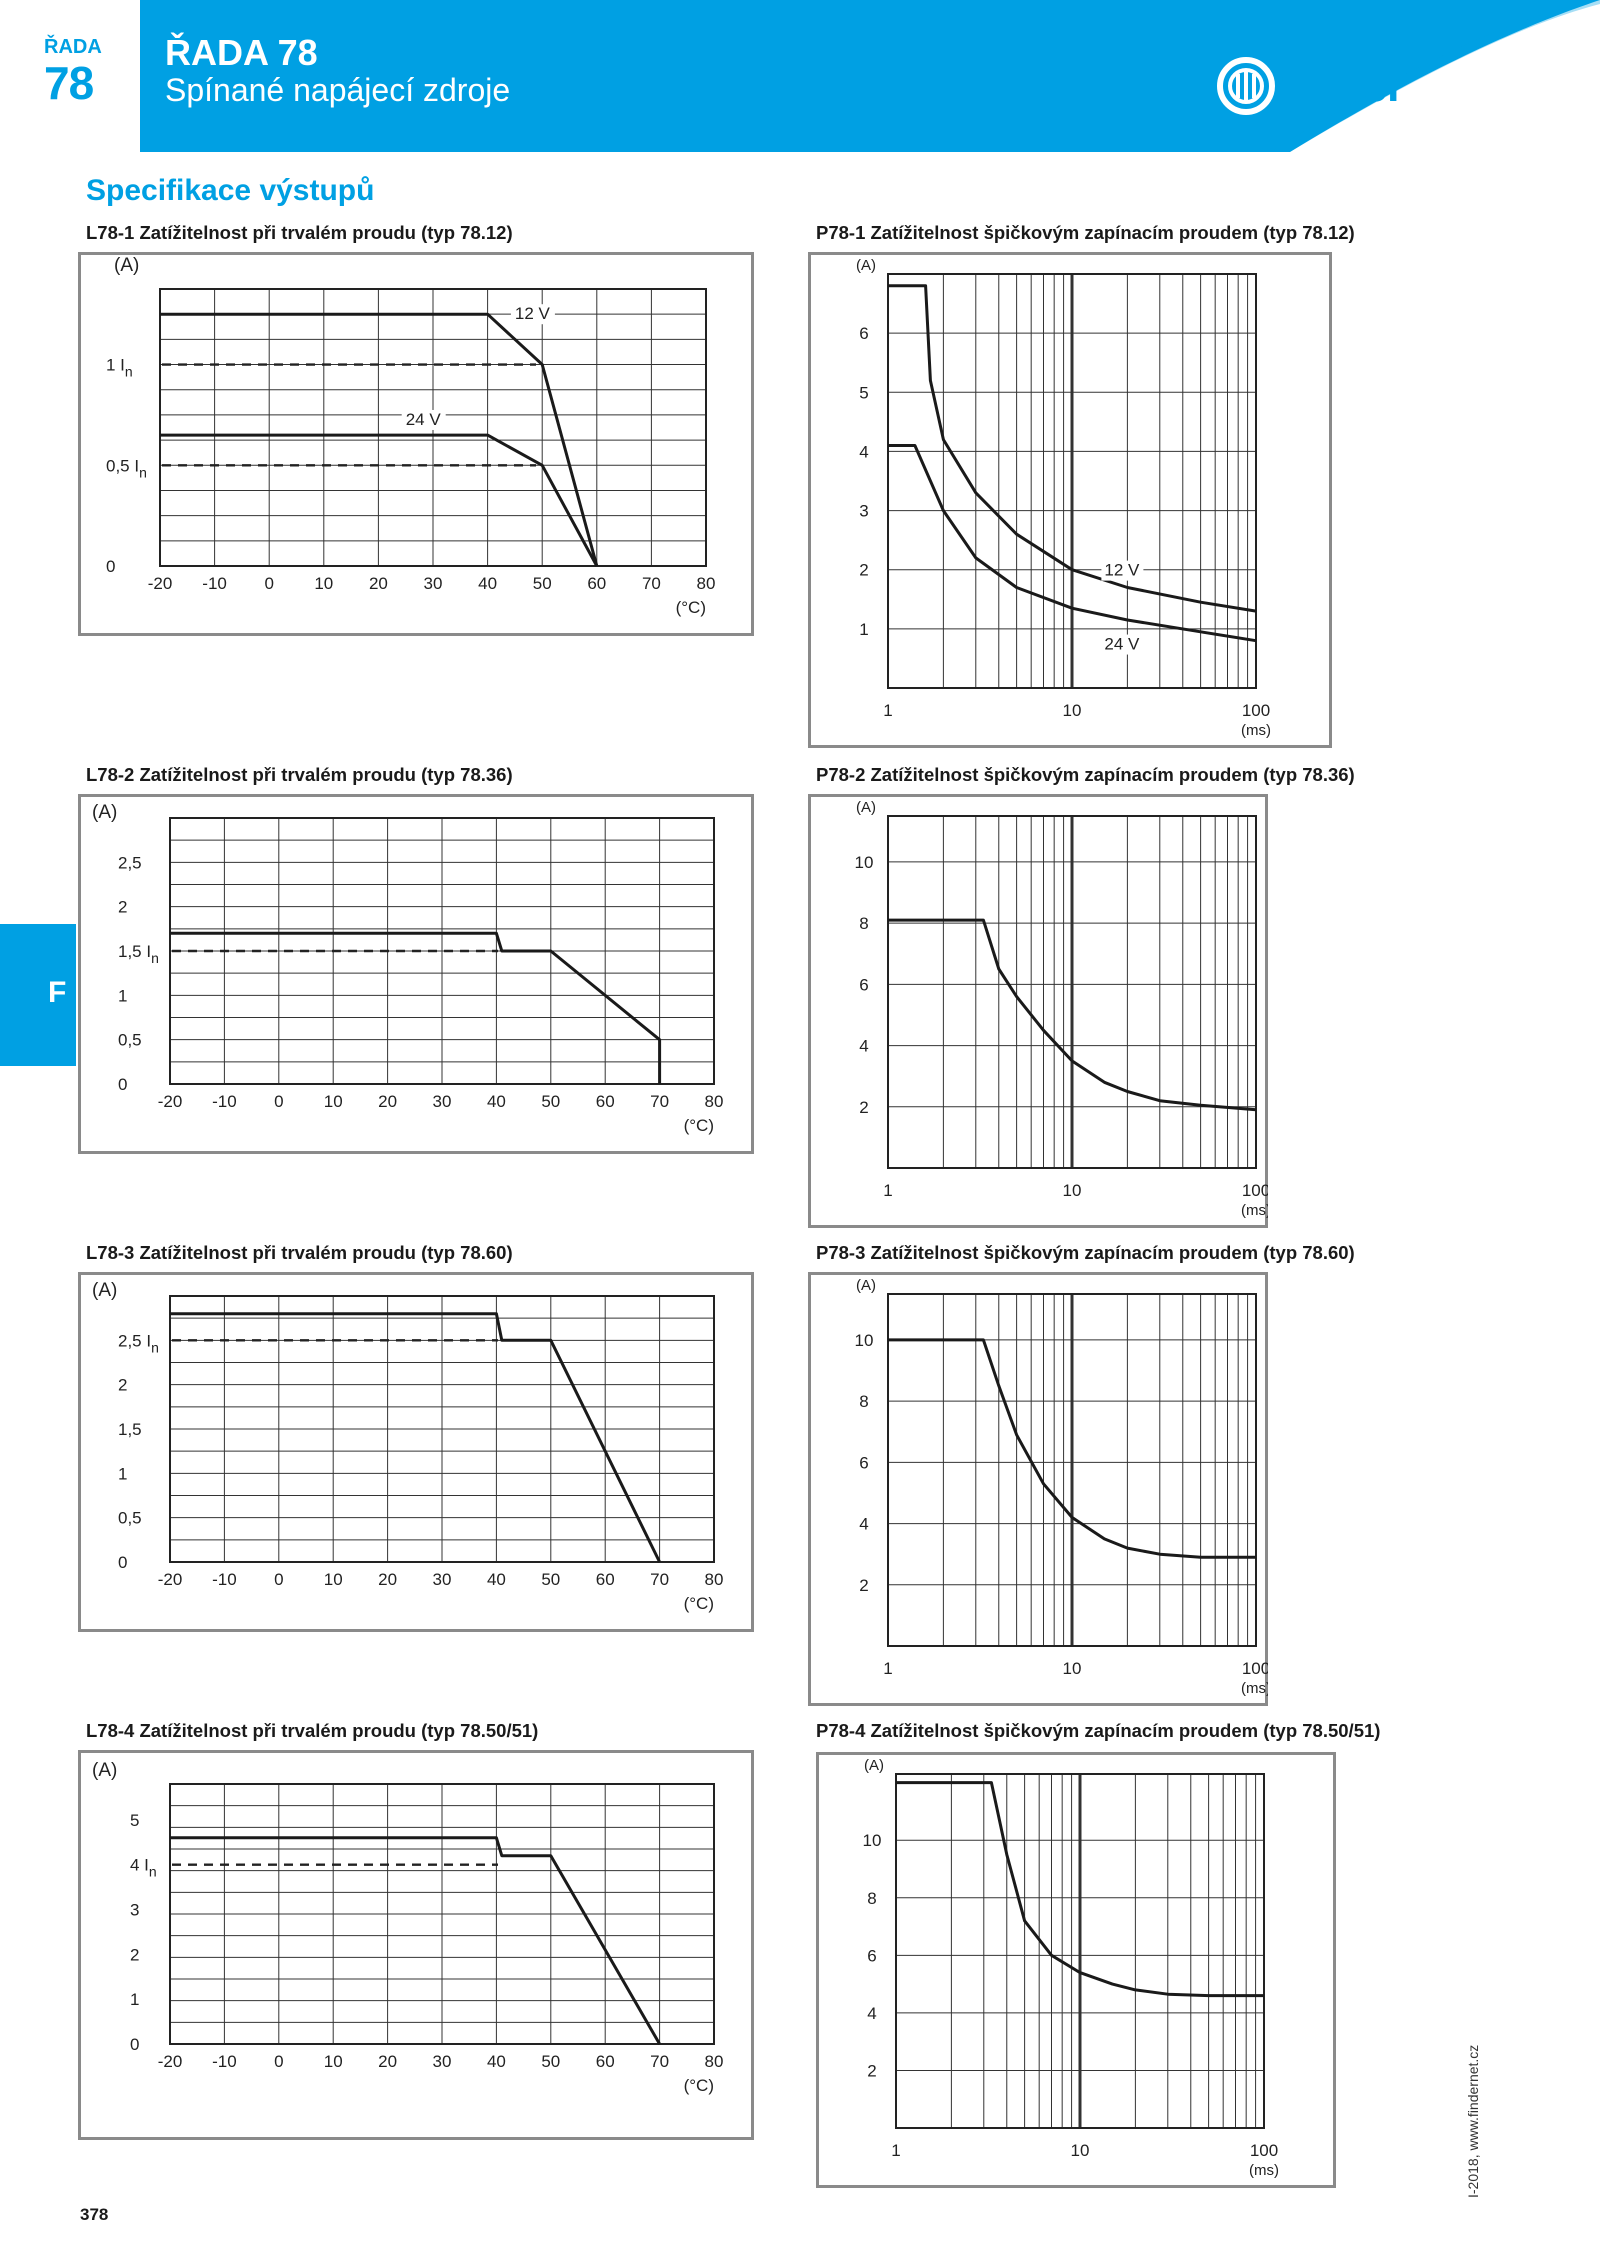  What do you see at coordinates (73, 47) in the screenshot?
I see `series-tab-label: ŘADA` at bounding box center [73, 47].